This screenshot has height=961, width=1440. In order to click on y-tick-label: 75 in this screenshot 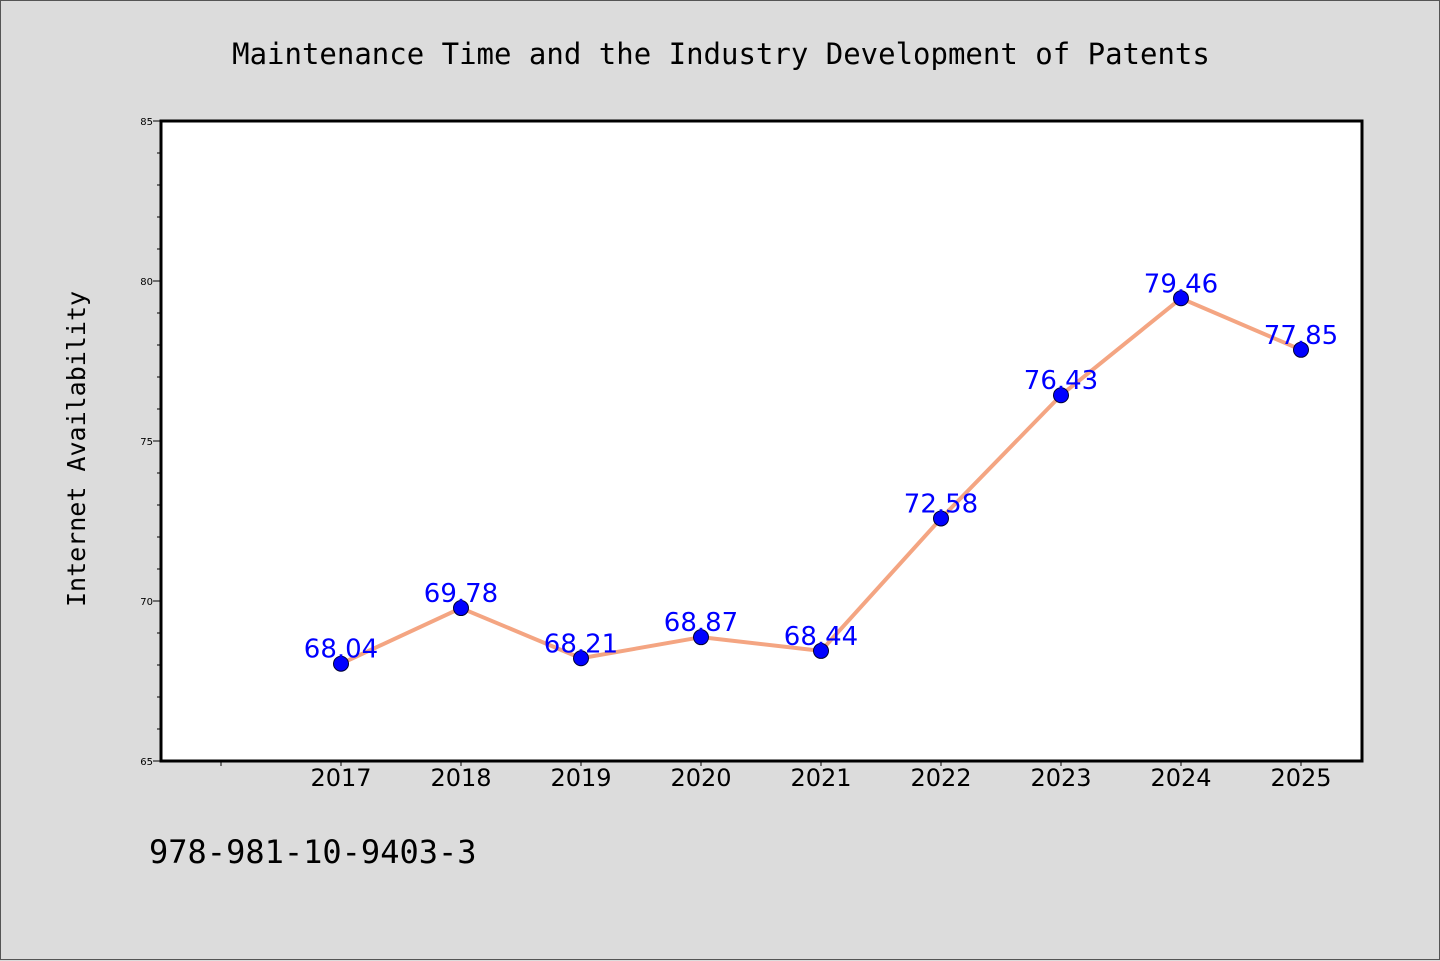, I will do `click(146, 442)`.